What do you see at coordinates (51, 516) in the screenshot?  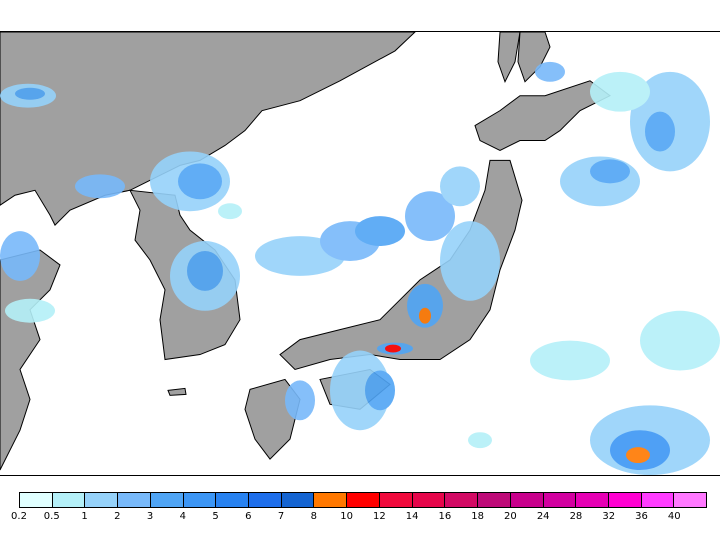 I see `colorbar-label: 0.5` at bounding box center [51, 516].